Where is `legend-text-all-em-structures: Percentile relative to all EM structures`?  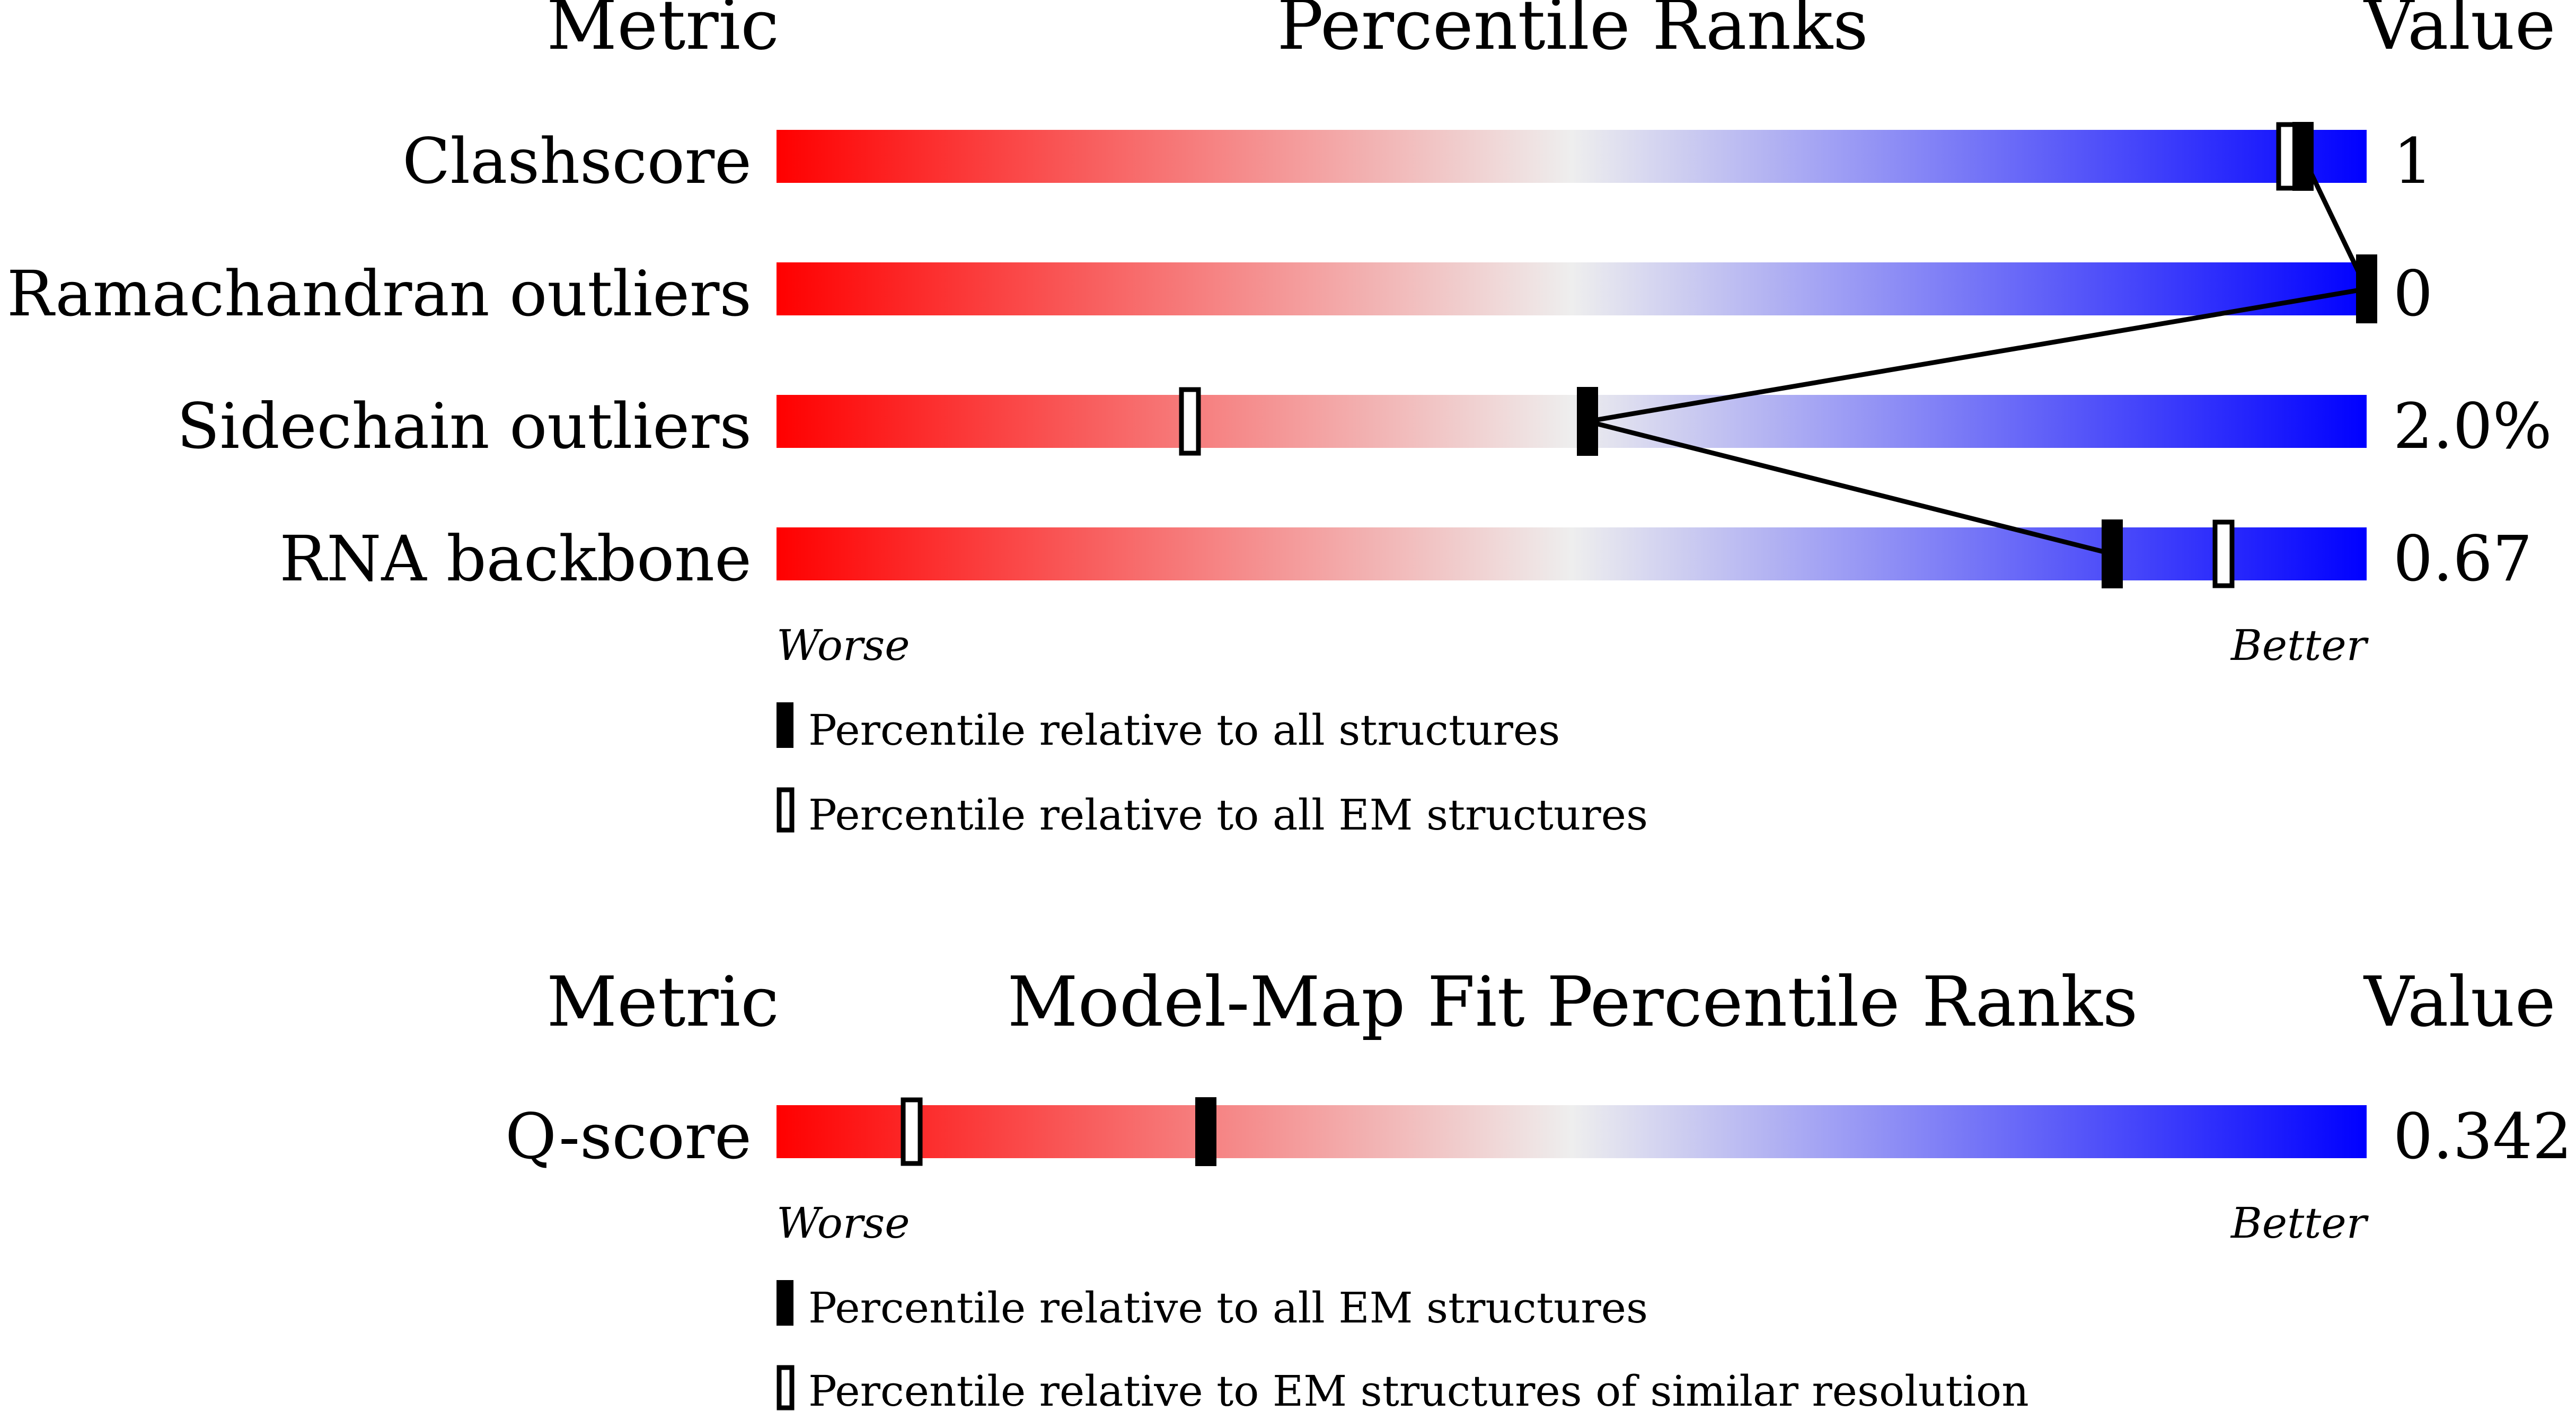
legend-text-all-em-structures: Percentile relative to all EM structures is located at coordinates (1228, 1308).